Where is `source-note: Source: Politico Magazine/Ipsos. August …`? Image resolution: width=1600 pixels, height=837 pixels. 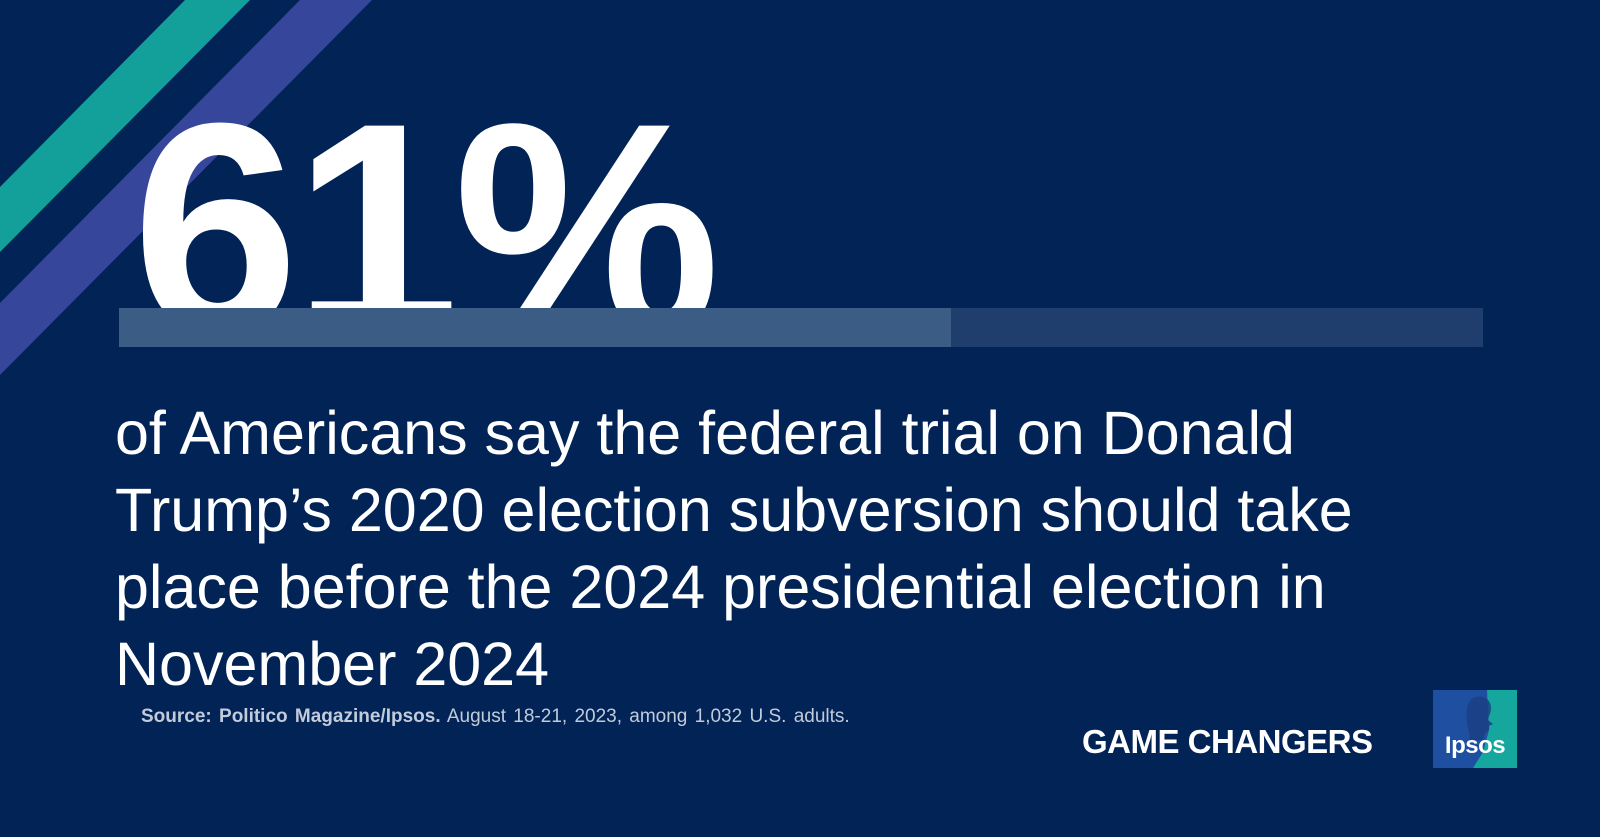 source-note: Source: Politico Magazine/Ipsos. August … is located at coordinates (501, 716).